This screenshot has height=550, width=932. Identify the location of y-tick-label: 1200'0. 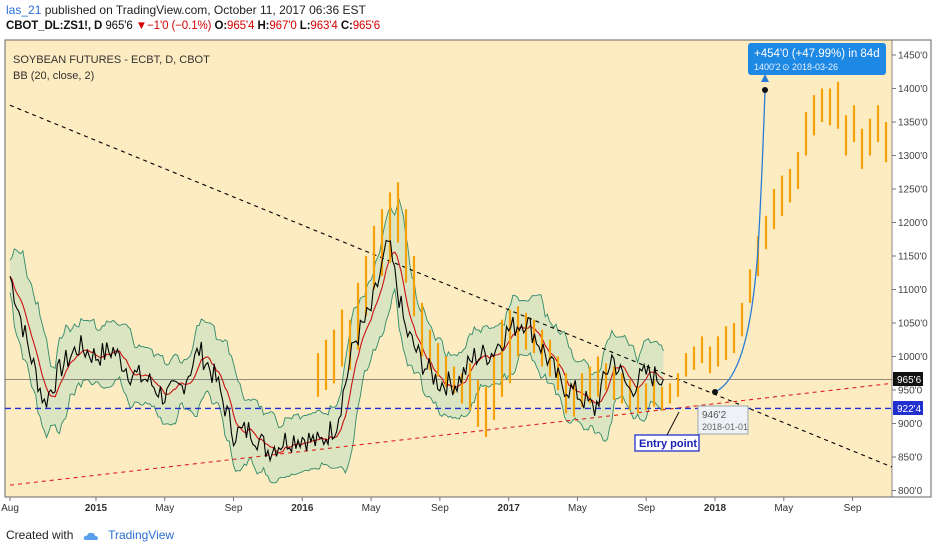
(913, 223).